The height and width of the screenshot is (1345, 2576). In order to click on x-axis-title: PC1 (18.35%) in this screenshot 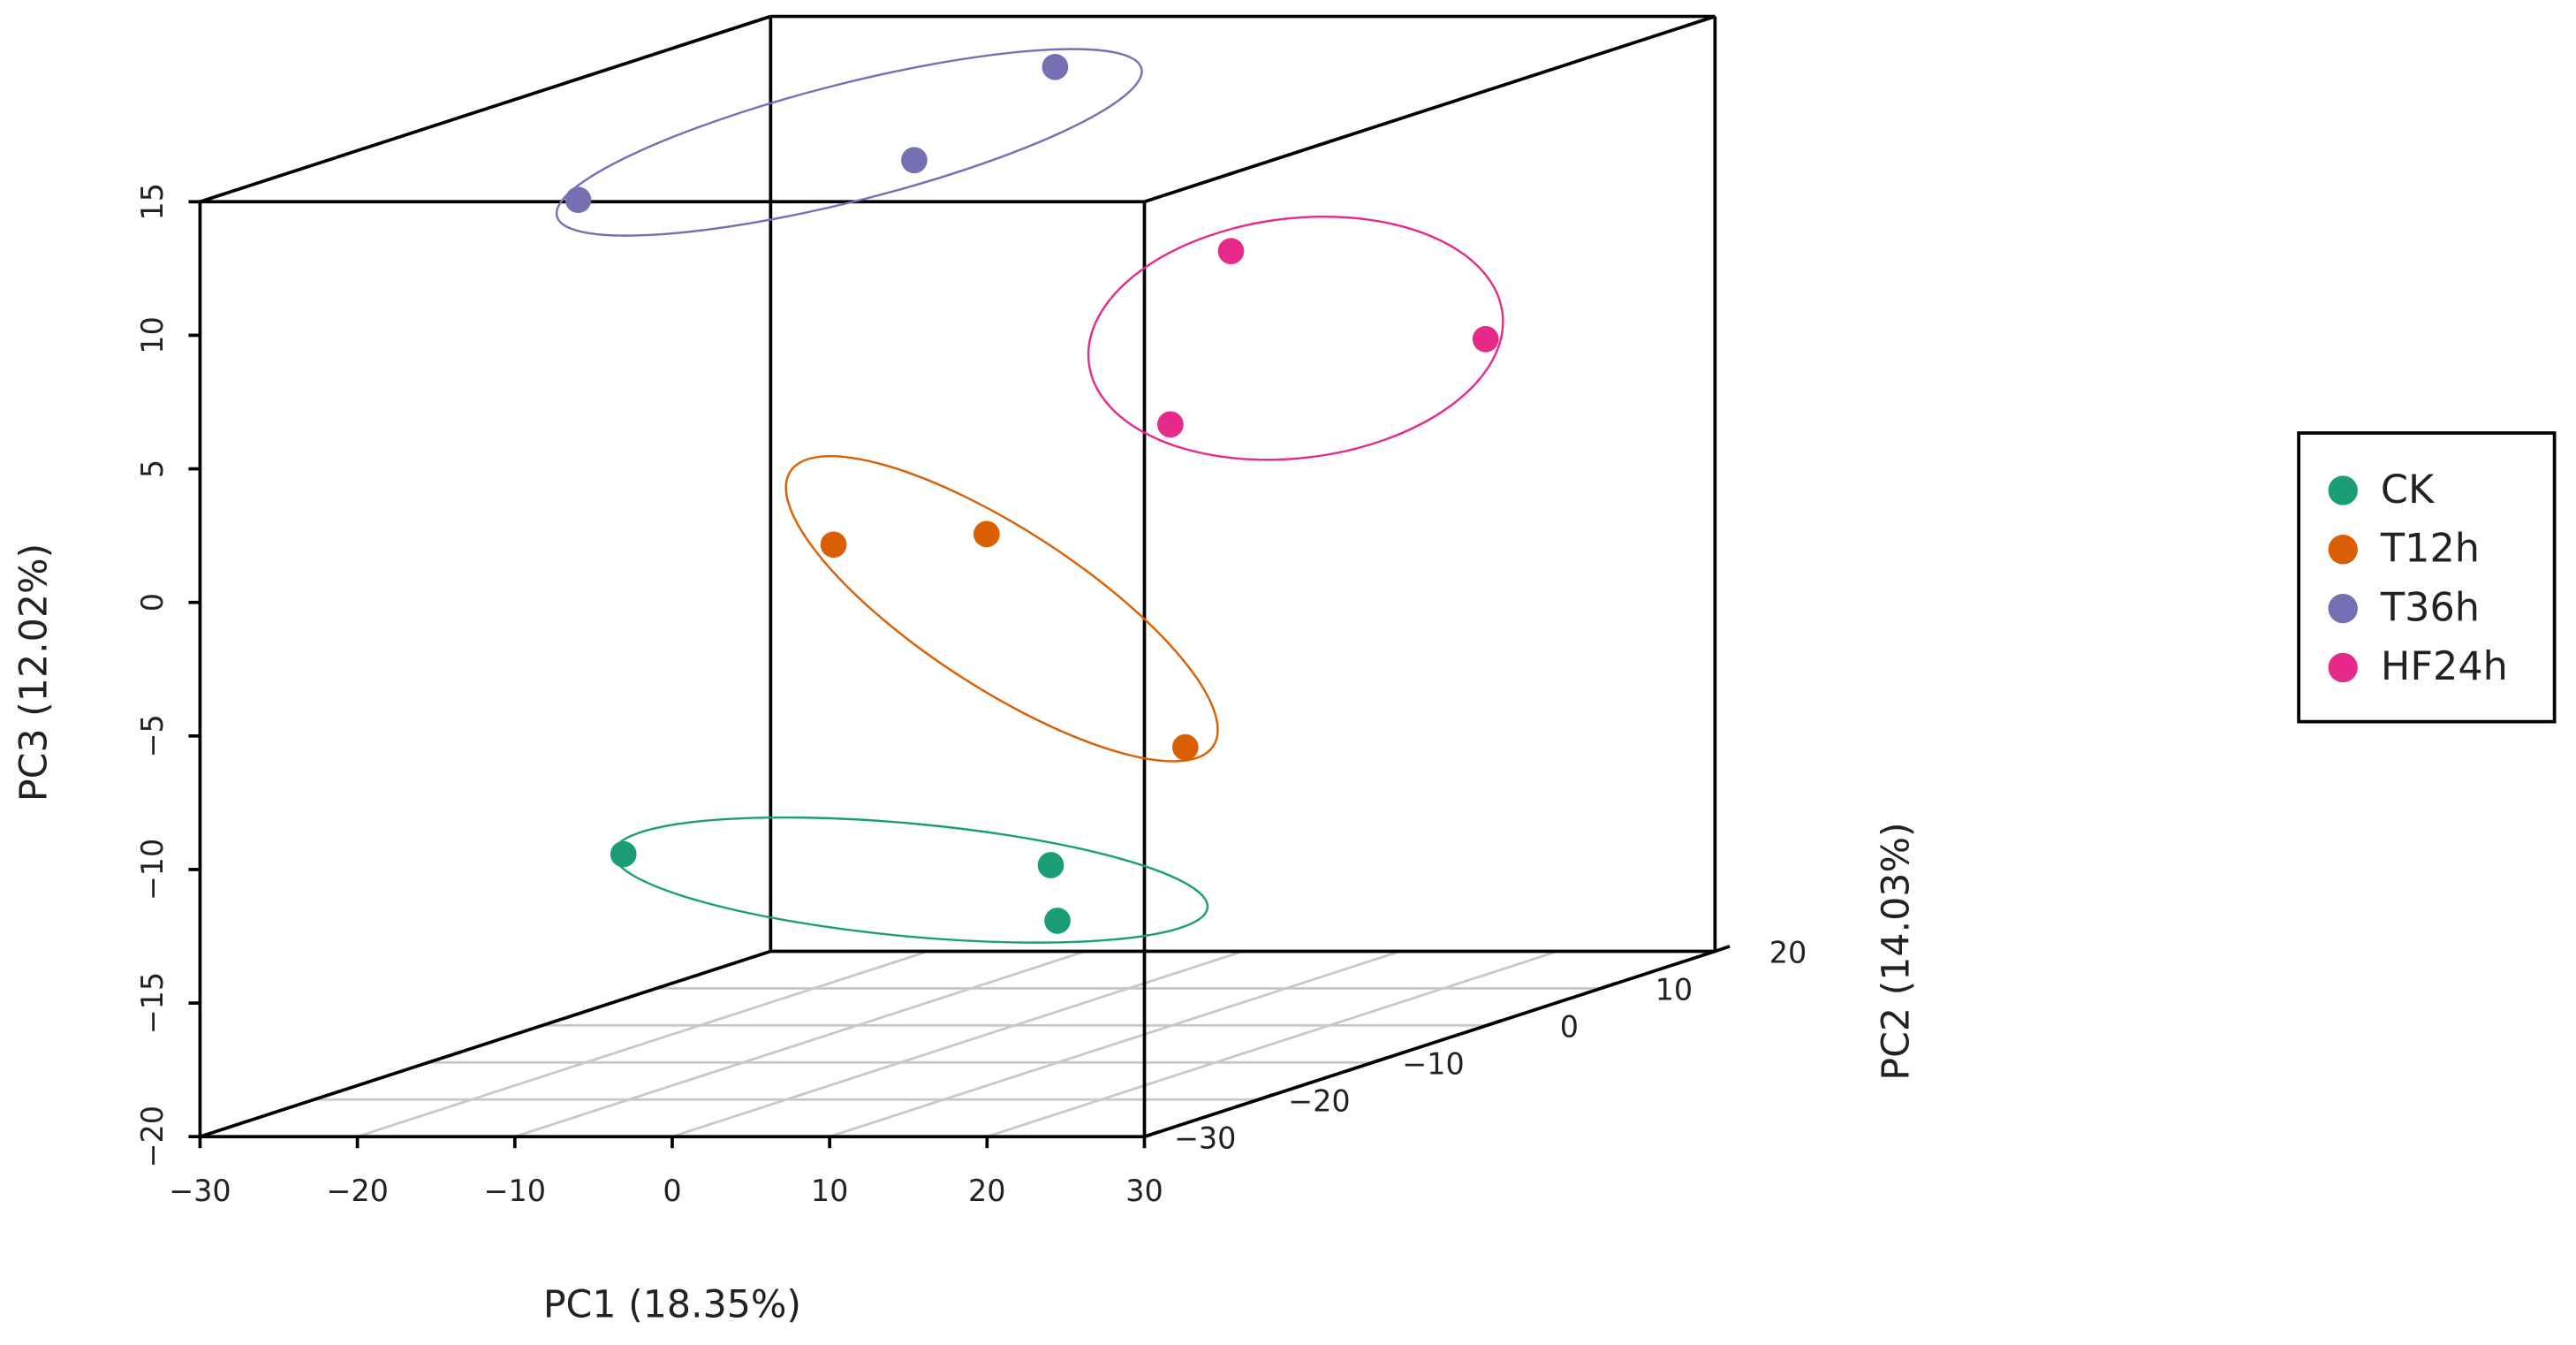, I will do `click(672, 1305)`.